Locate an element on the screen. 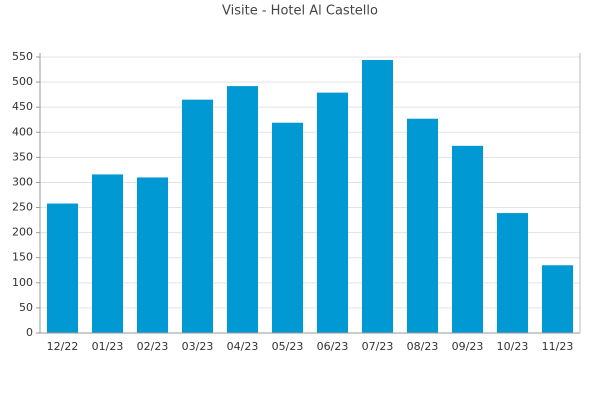  x-tick-label: 01/23 is located at coordinates (108, 346).